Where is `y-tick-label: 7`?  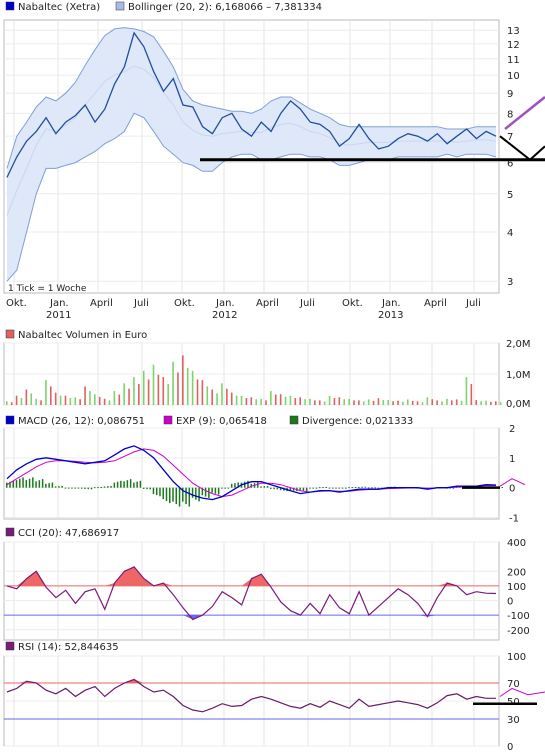
y-tick-label: 7 is located at coordinates (510, 137).